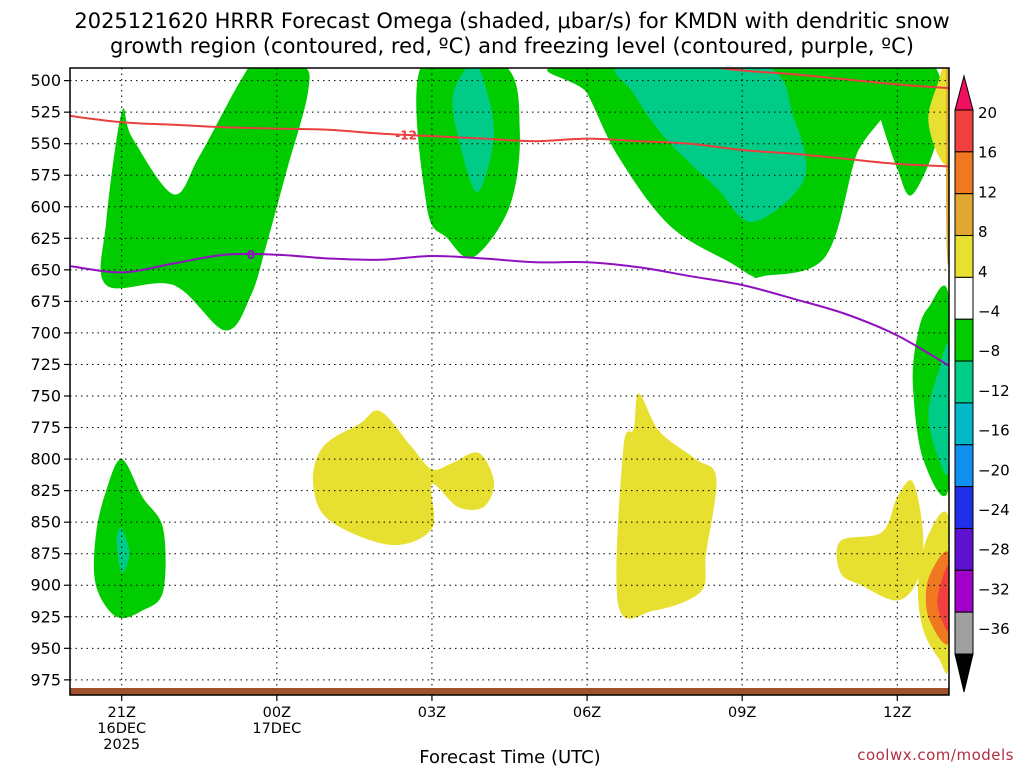 The height and width of the screenshot is (768, 1024). I want to click on colorbar-tick-label-9: −20, so click(994, 470).